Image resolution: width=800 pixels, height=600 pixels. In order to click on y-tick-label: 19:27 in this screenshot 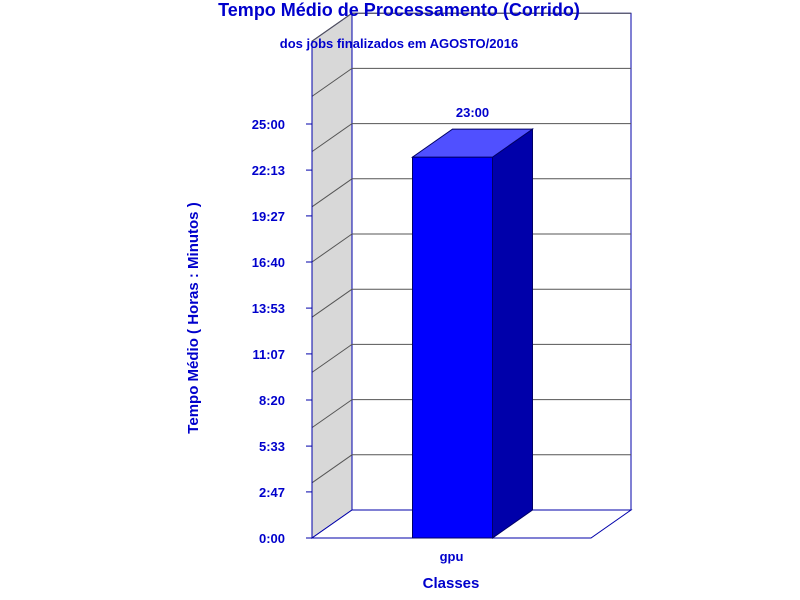, I will do `click(268, 216)`.